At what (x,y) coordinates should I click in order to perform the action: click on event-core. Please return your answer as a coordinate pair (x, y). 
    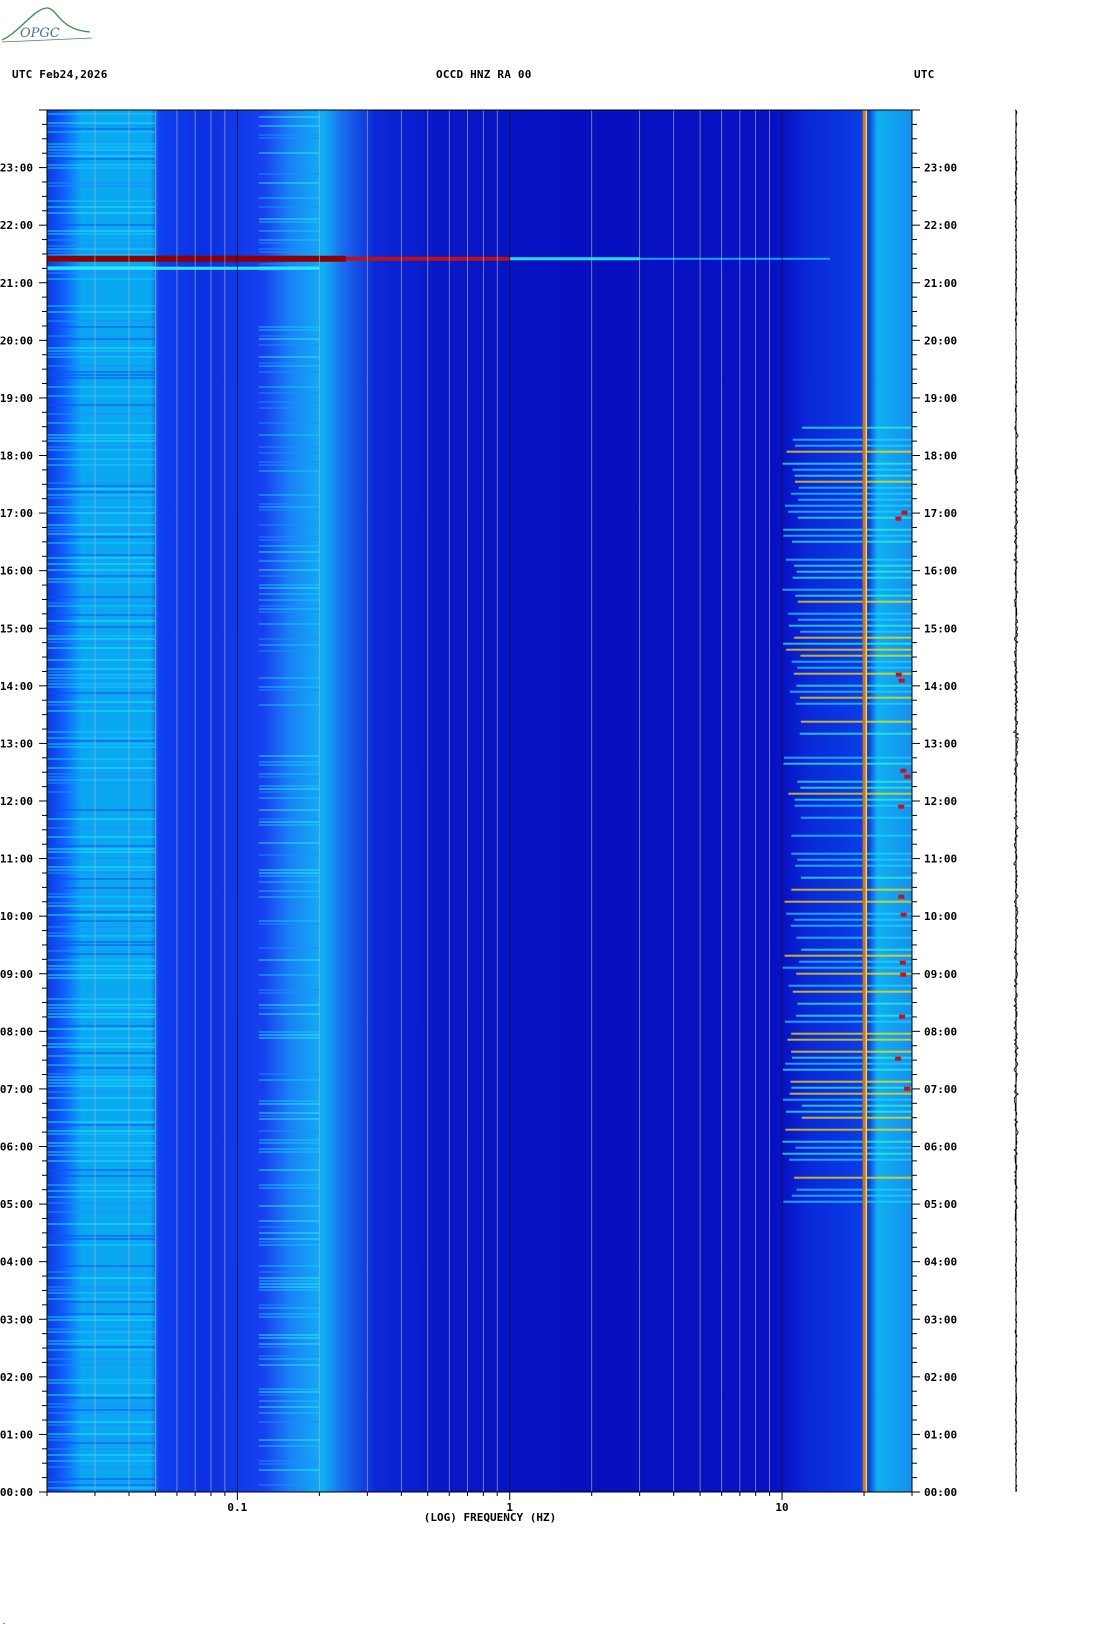
    Looking at the image, I should click on (196, 258).